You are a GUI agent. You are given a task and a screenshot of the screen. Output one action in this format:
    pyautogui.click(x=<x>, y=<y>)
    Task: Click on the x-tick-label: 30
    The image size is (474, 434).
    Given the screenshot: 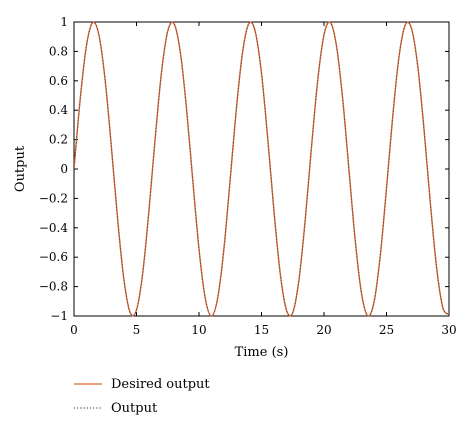 What is the action you would take?
    pyautogui.click(x=448, y=330)
    